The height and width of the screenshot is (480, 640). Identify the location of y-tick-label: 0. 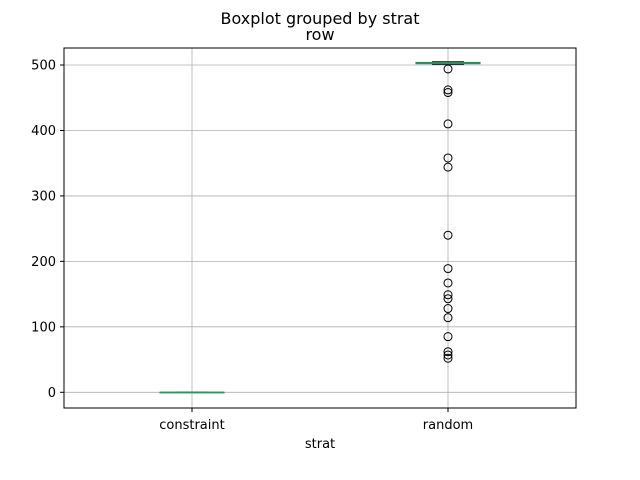
(52, 393).